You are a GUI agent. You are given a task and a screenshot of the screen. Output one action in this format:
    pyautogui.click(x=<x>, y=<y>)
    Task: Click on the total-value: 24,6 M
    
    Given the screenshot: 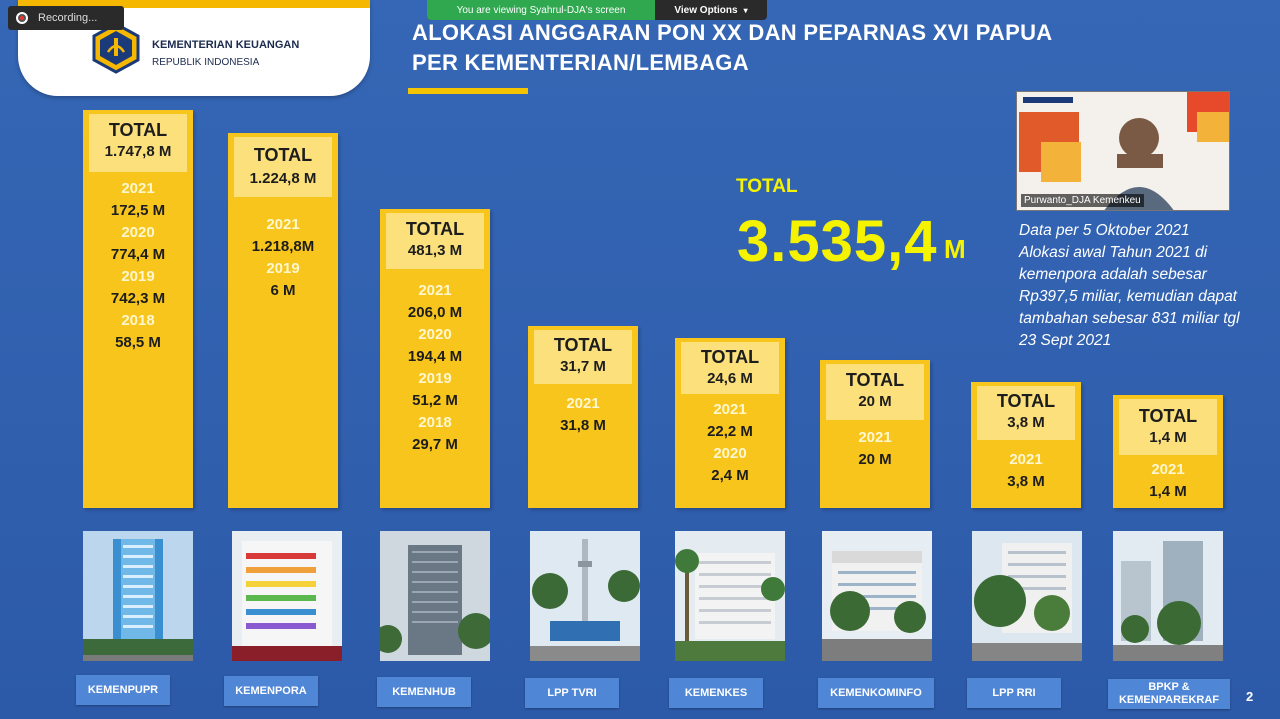 What is the action you would take?
    pyautogui.click(x=730, y=378)
    